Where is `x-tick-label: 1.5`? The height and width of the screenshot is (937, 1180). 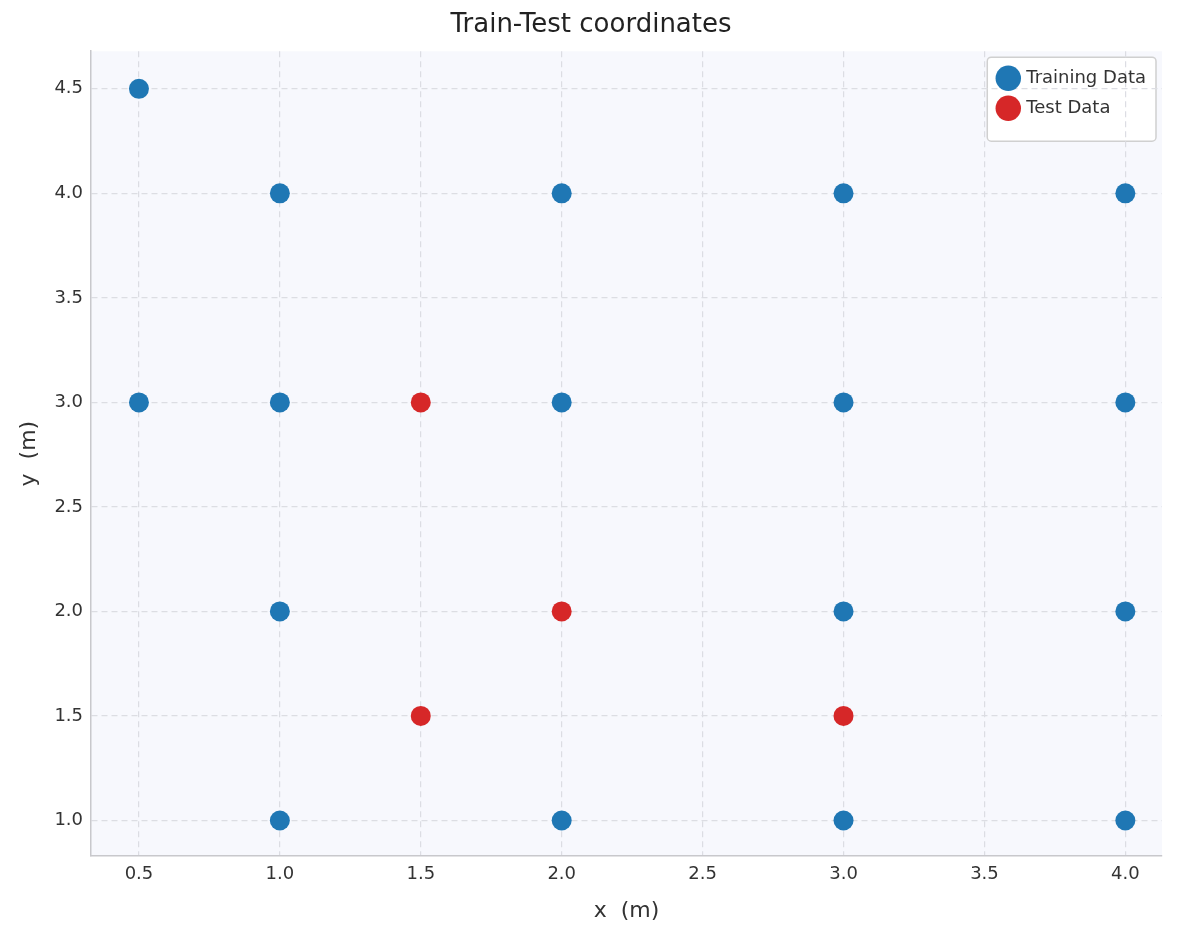
x-tick-label: 1.5 is located at coordinates (421, 873).